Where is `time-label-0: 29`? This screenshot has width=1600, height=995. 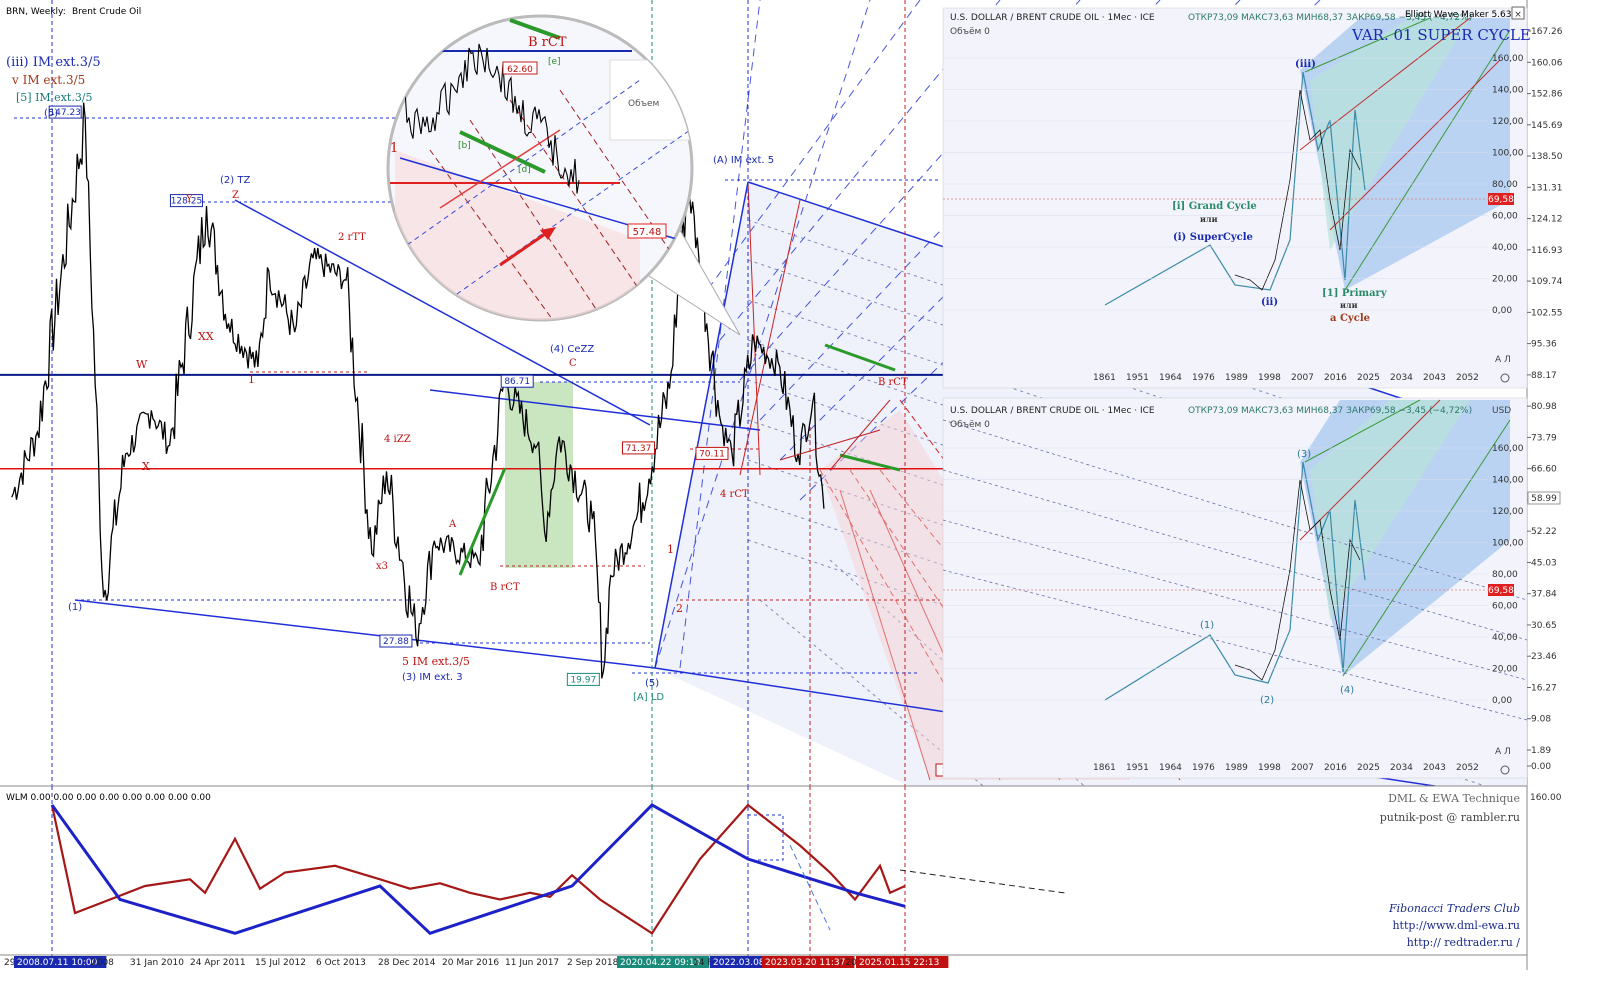
time-label-0: 29 is located at coordinates (10, 963).